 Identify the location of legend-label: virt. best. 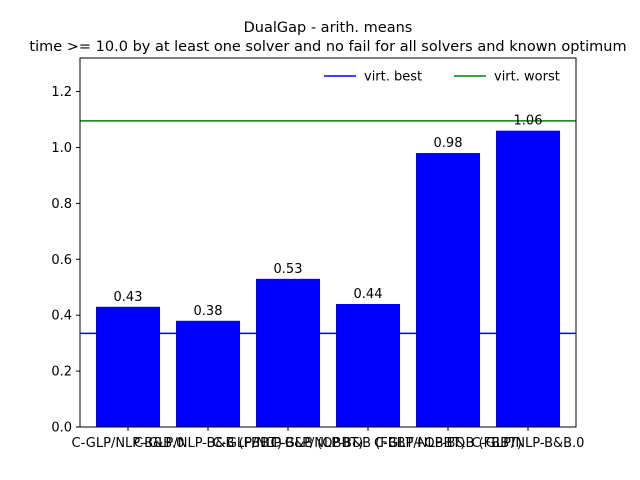
(393, 77).